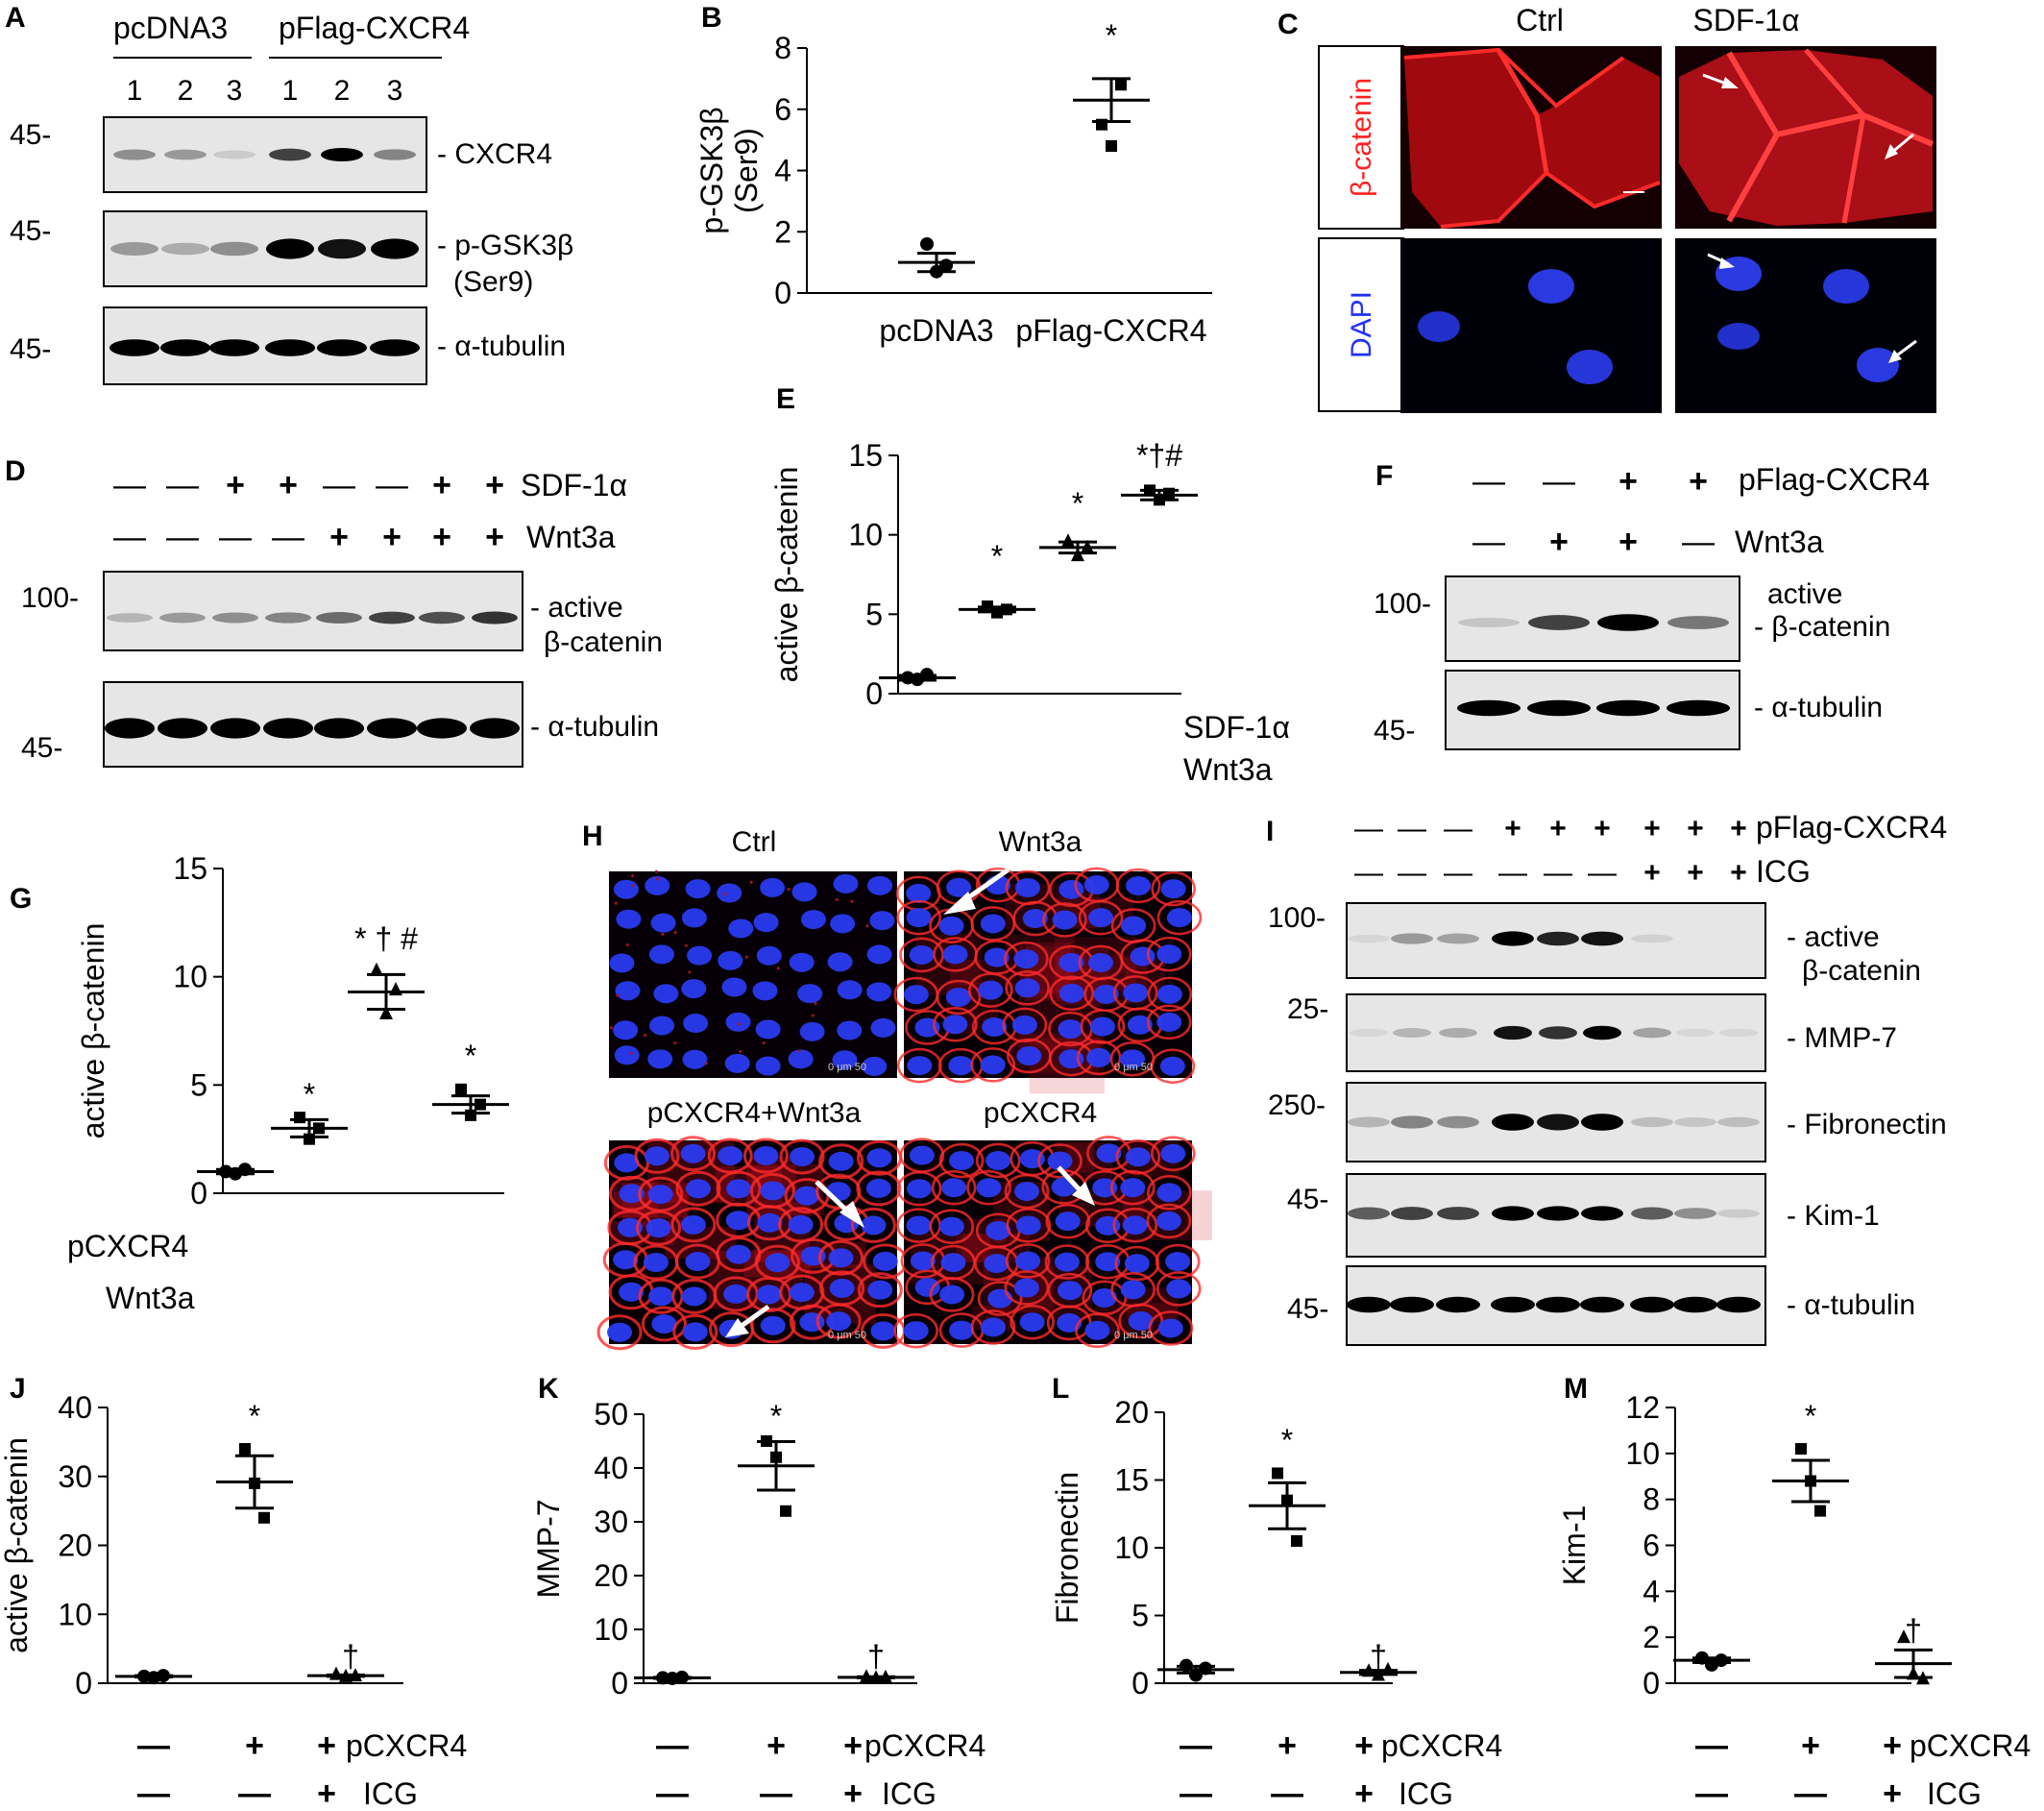 The image size is (2044, 1811). What do you see at coordinates (75, 1407) in the screenshot?
I see `y-tick-label: 40` at bounding box center [75, 1407].